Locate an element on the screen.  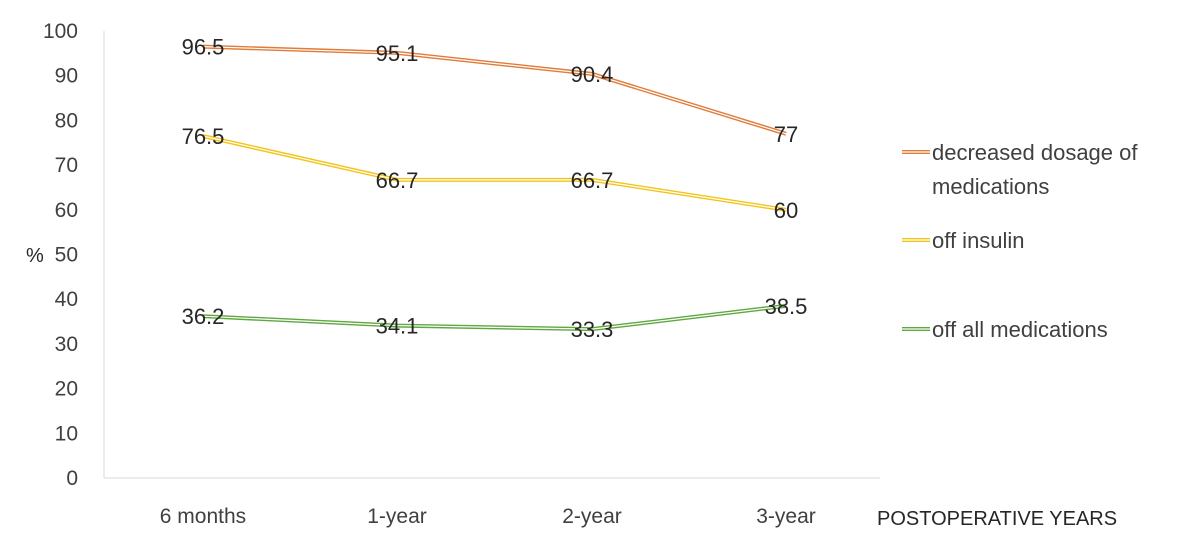
legend-label: decreased dosage of is located at coordinates (1035, 152).